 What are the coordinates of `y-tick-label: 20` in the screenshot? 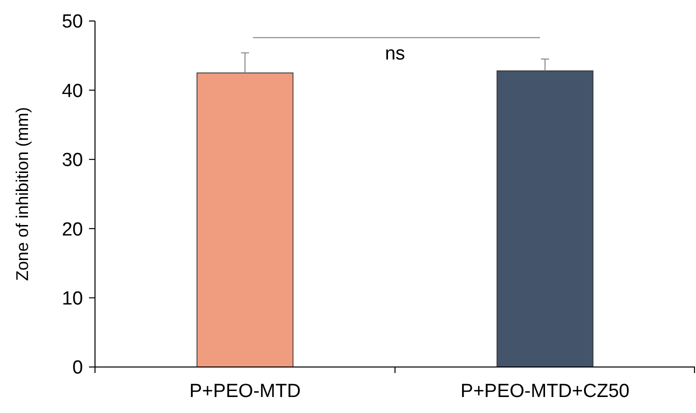 It's located at (72, 229).